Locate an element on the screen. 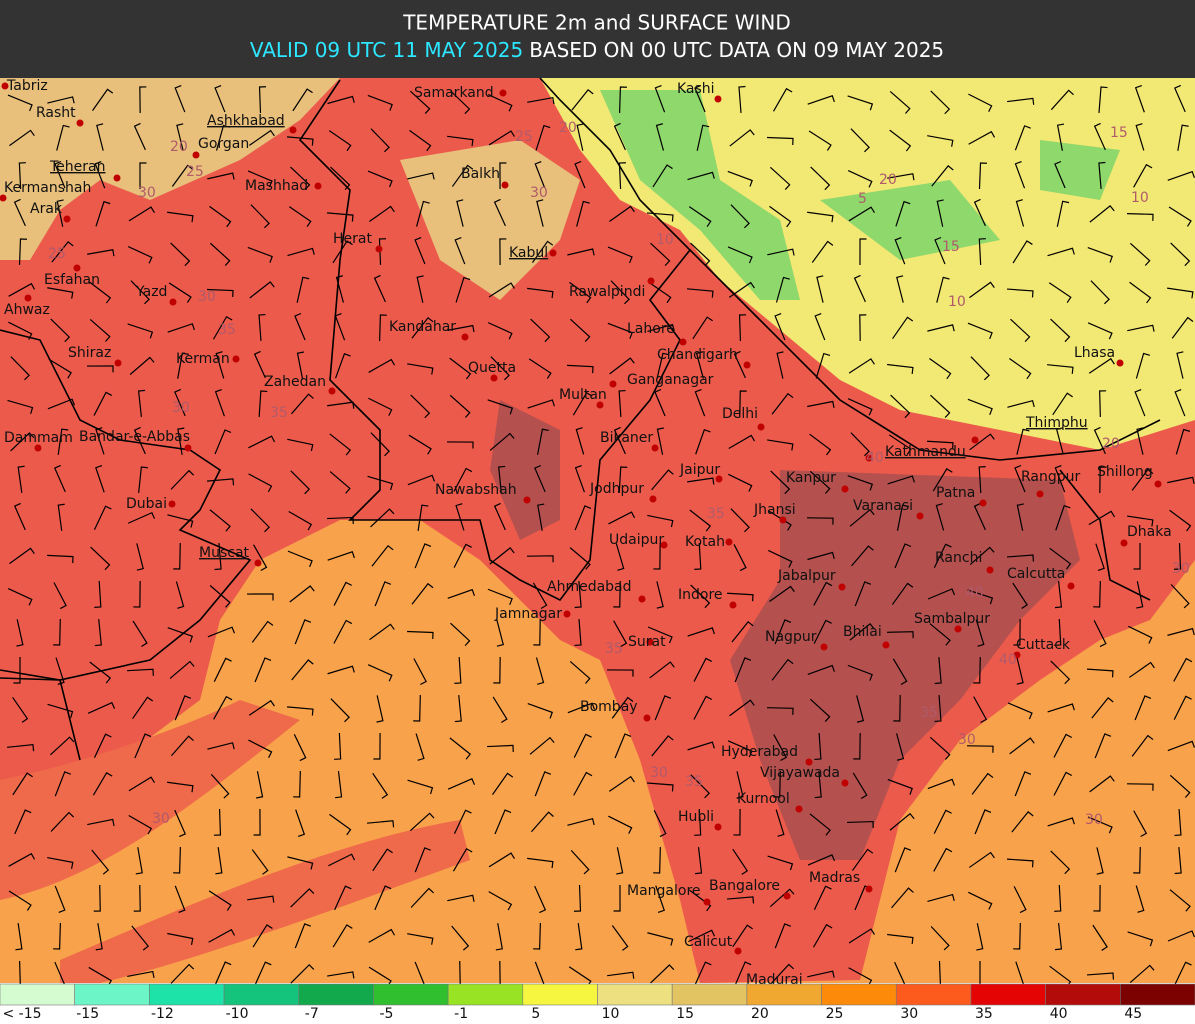 The width and height of the screenshot is (1195, 1024). city-label: Surat is located at coordinates (647, 642).